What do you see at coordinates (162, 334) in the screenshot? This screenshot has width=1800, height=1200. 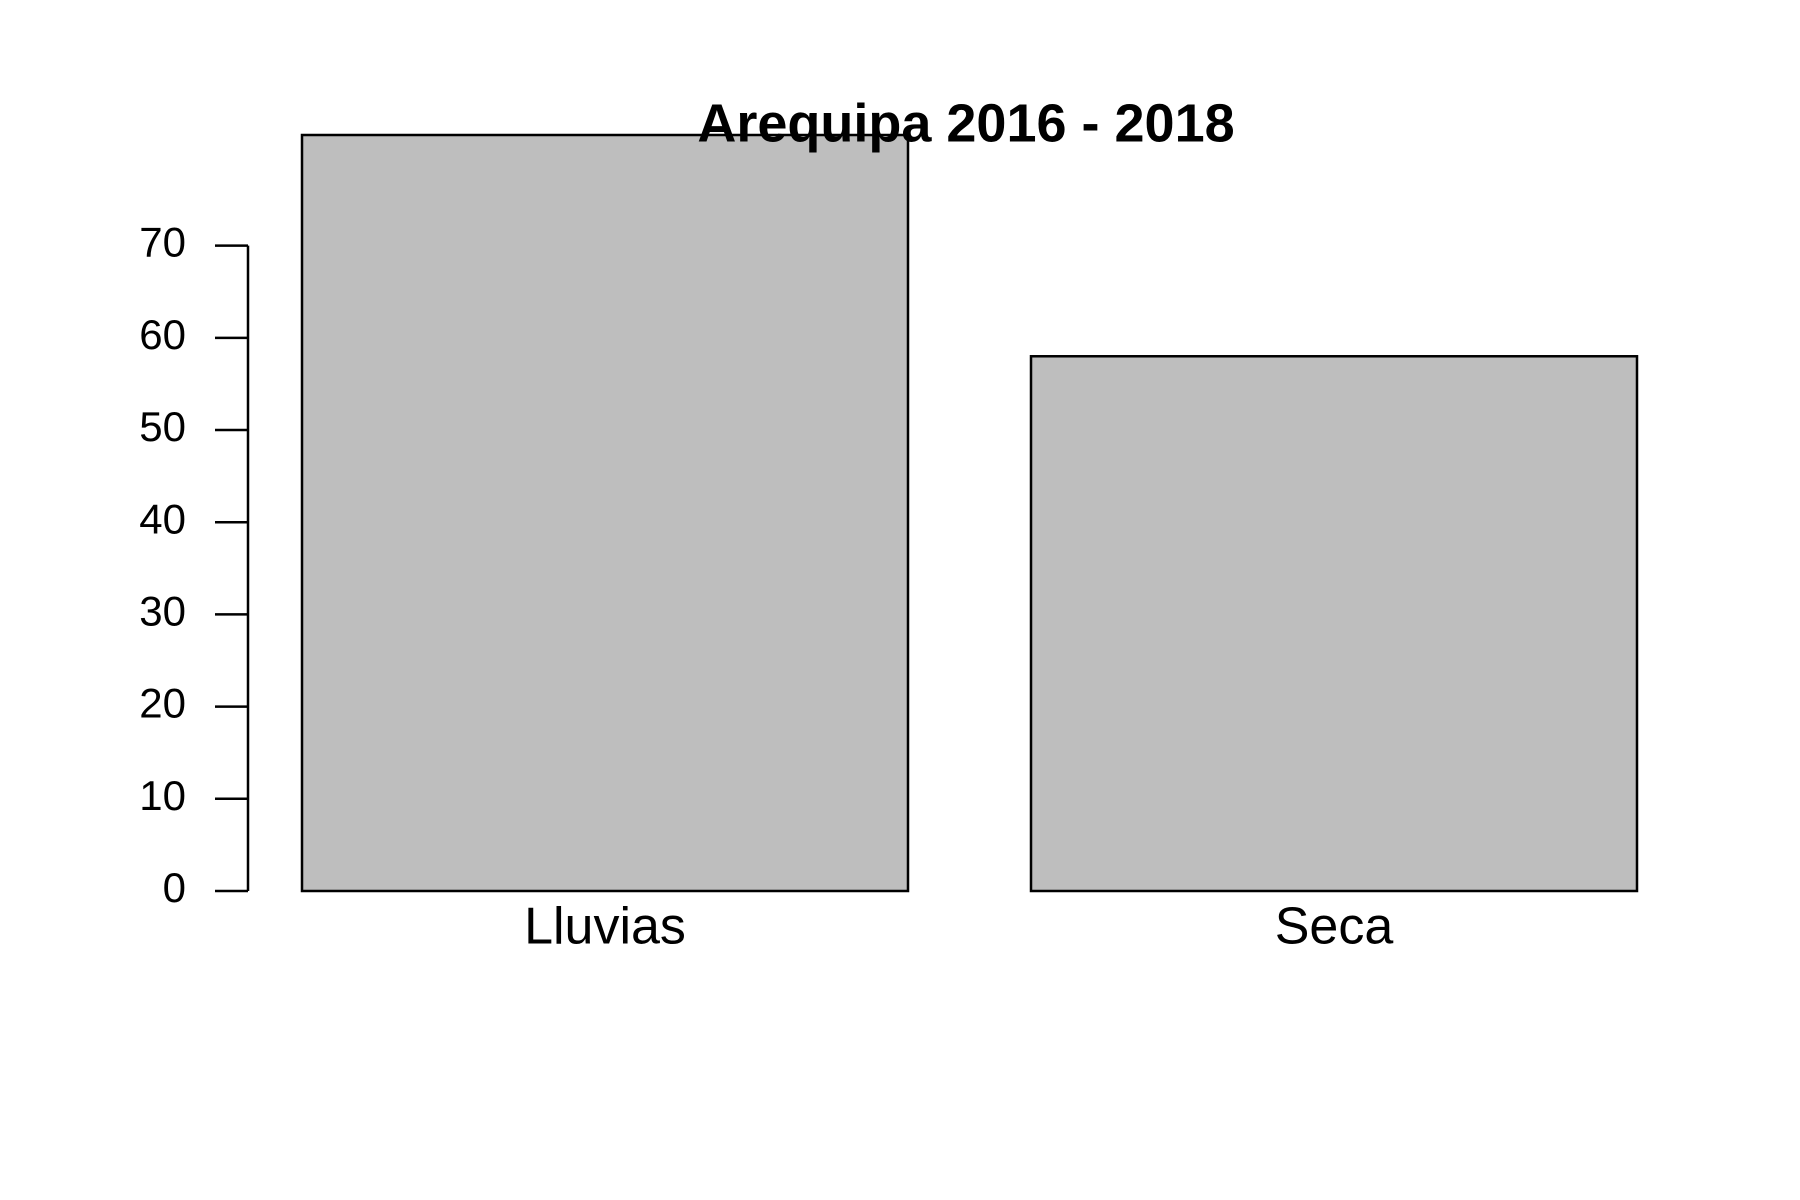 I see `y-tick-label: 60` at bounding box center [162, 334].